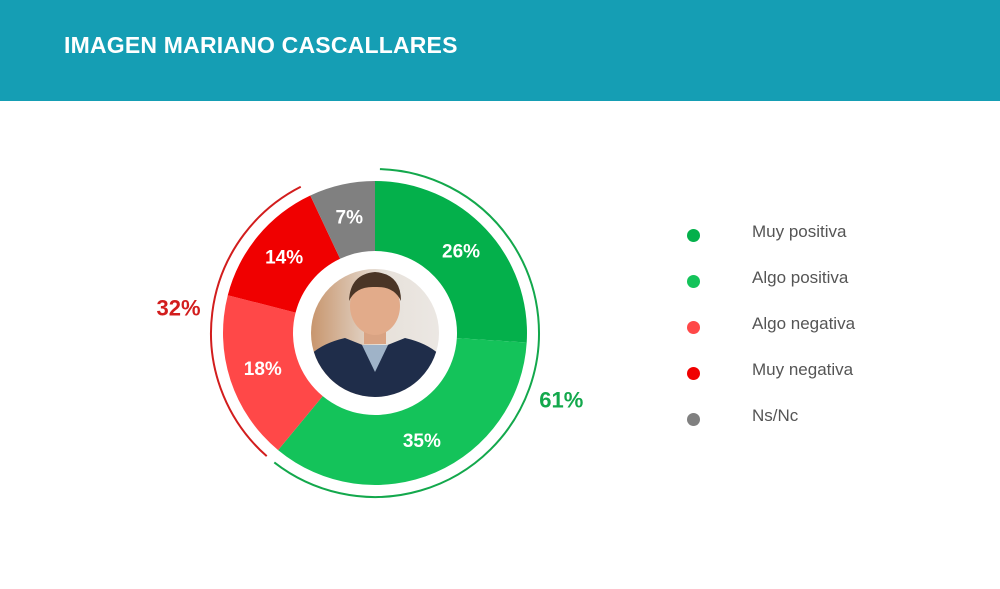  I want to click on group-arc-negative, so click(256, 321).